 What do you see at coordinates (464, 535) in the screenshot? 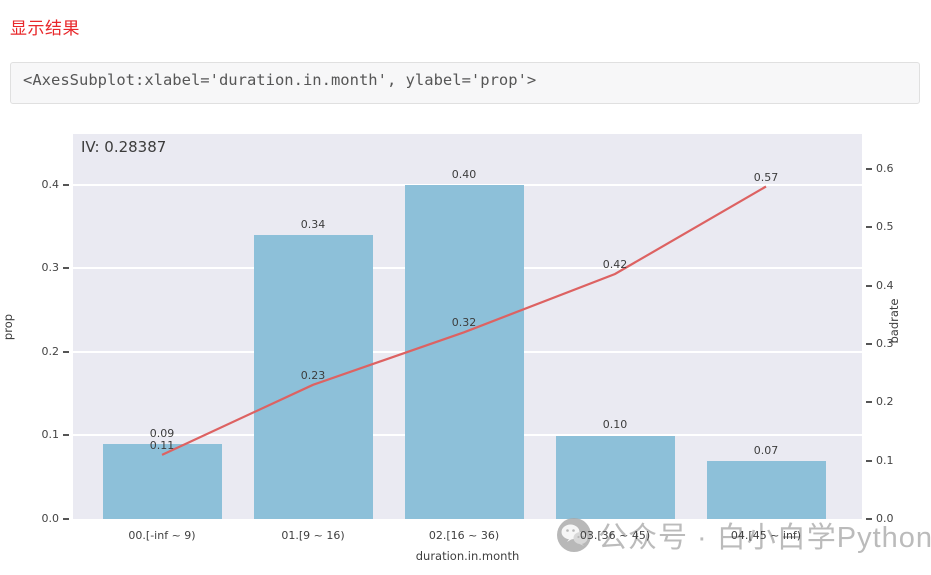
I see `x-tick-label: 02.[16 ~ 36)` at bounding box center [464, 535].